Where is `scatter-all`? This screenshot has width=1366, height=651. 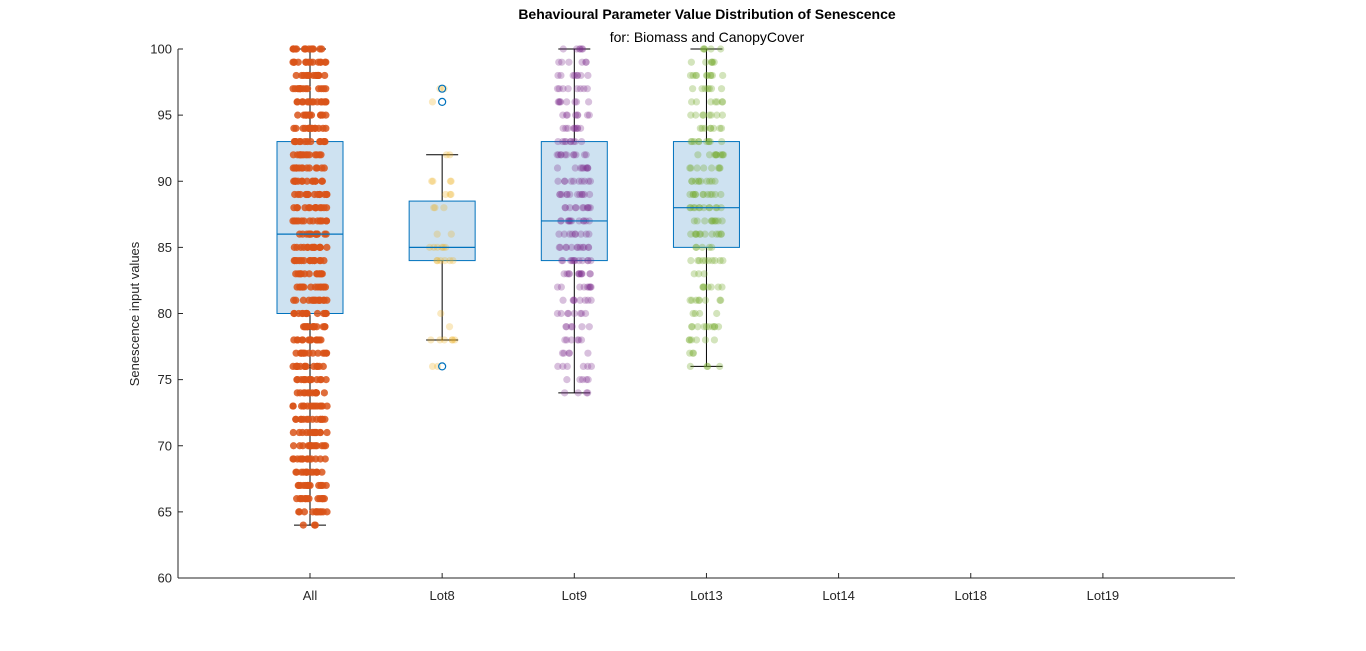 scatter-all is located at coordinates (310, 287).